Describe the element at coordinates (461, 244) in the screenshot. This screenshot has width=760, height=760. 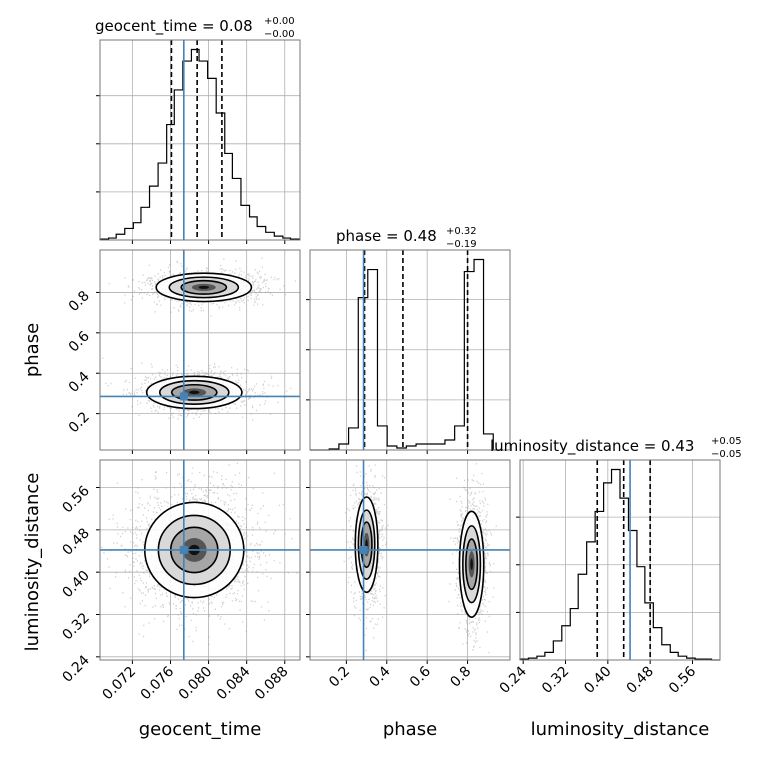
I see `title-phase-sub: −0.19` at that location.